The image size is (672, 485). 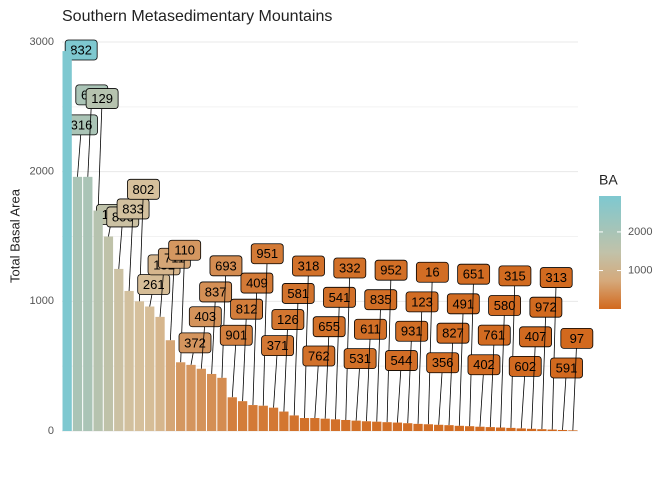 I want to click on bar-label: 802, so click(x=144, y=189).